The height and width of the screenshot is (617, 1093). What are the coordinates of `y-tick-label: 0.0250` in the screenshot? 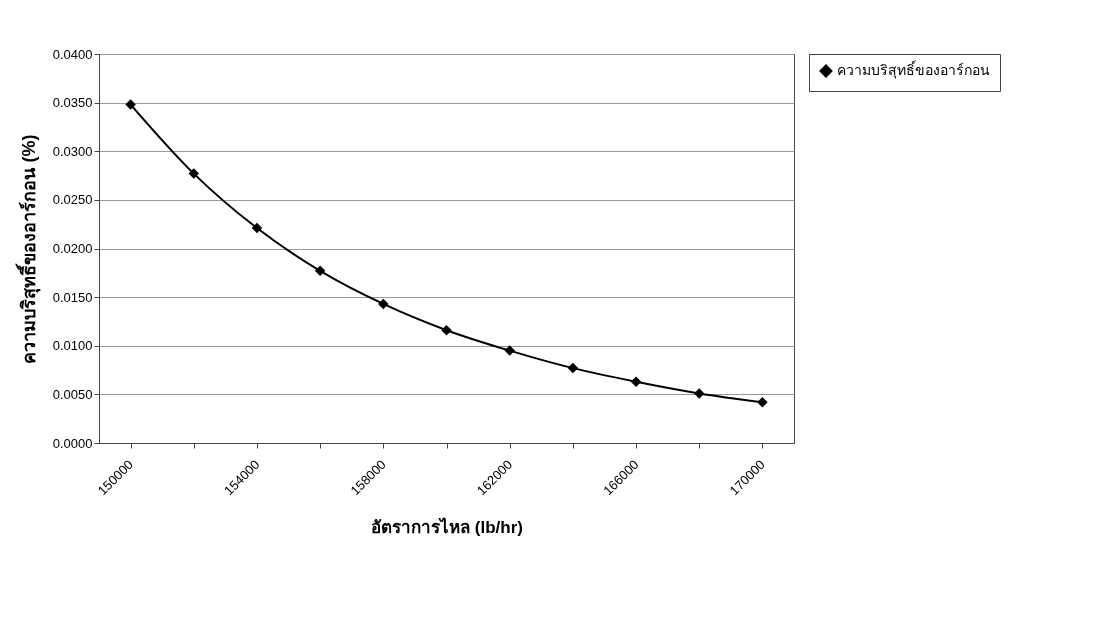 It's located at (72, 200).